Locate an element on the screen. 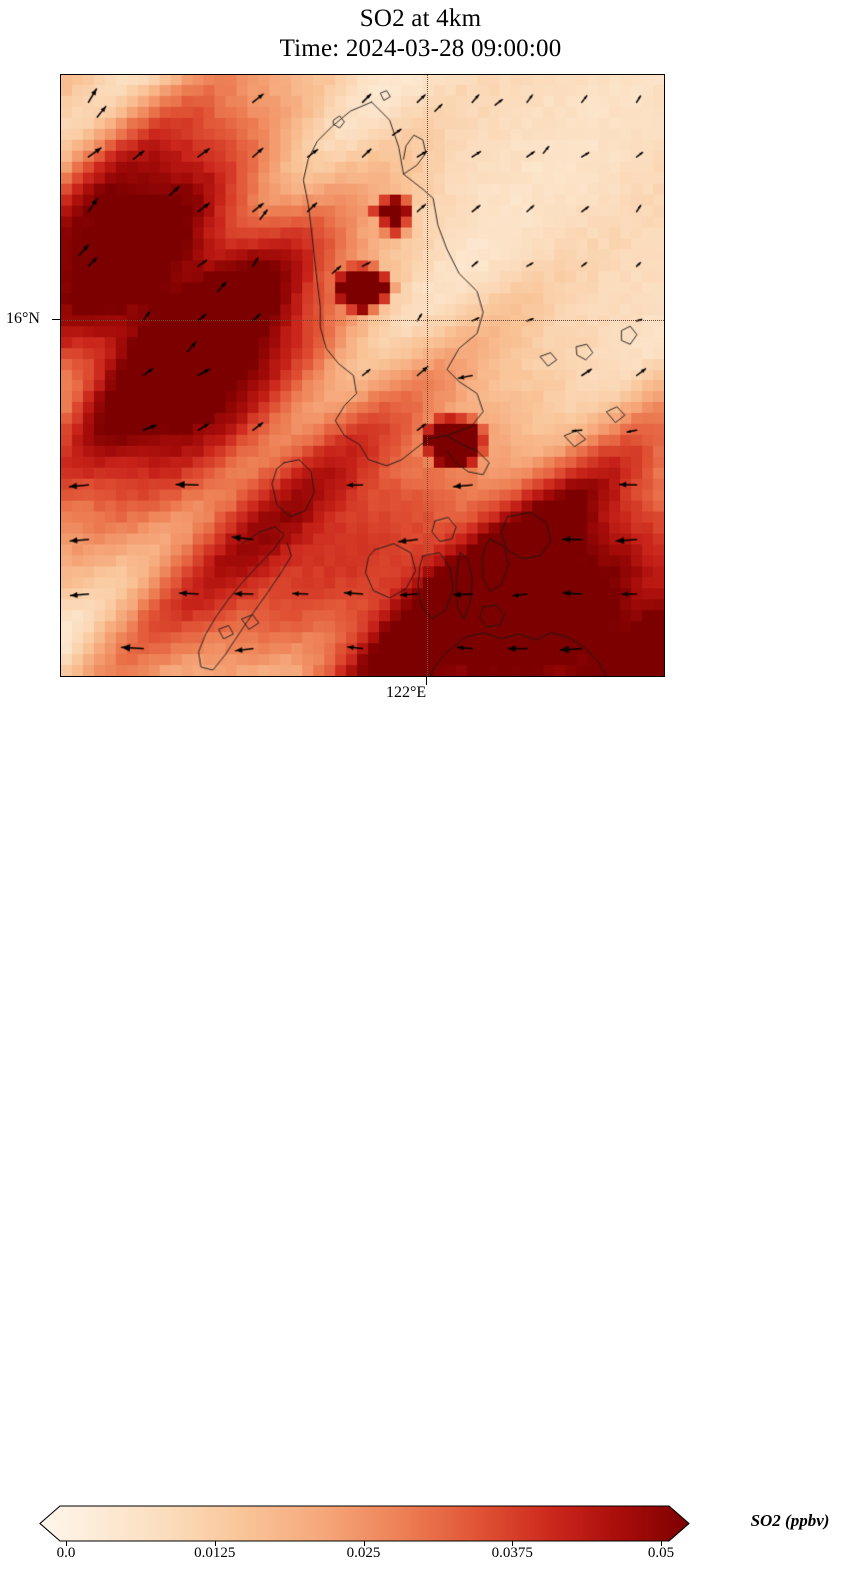 The width and height of the screenshot is (841, 1569). colorbar-tick-label: 0.0 is located at coordinates (66, 1553).